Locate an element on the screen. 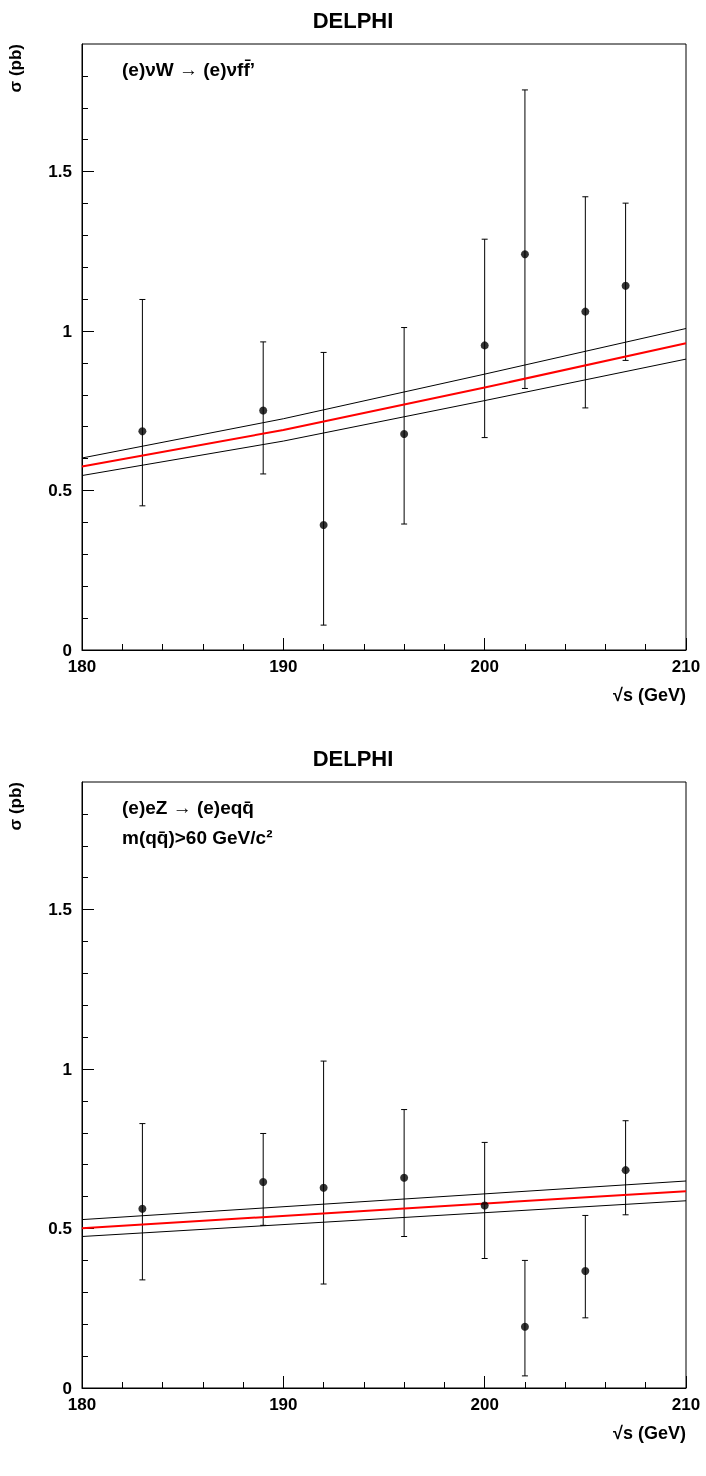 Image resolution: width=706 pixels, height=1476 pixels. annotation: (e)eZ → (e)eqq̄ is located at coordinates (188, 807).